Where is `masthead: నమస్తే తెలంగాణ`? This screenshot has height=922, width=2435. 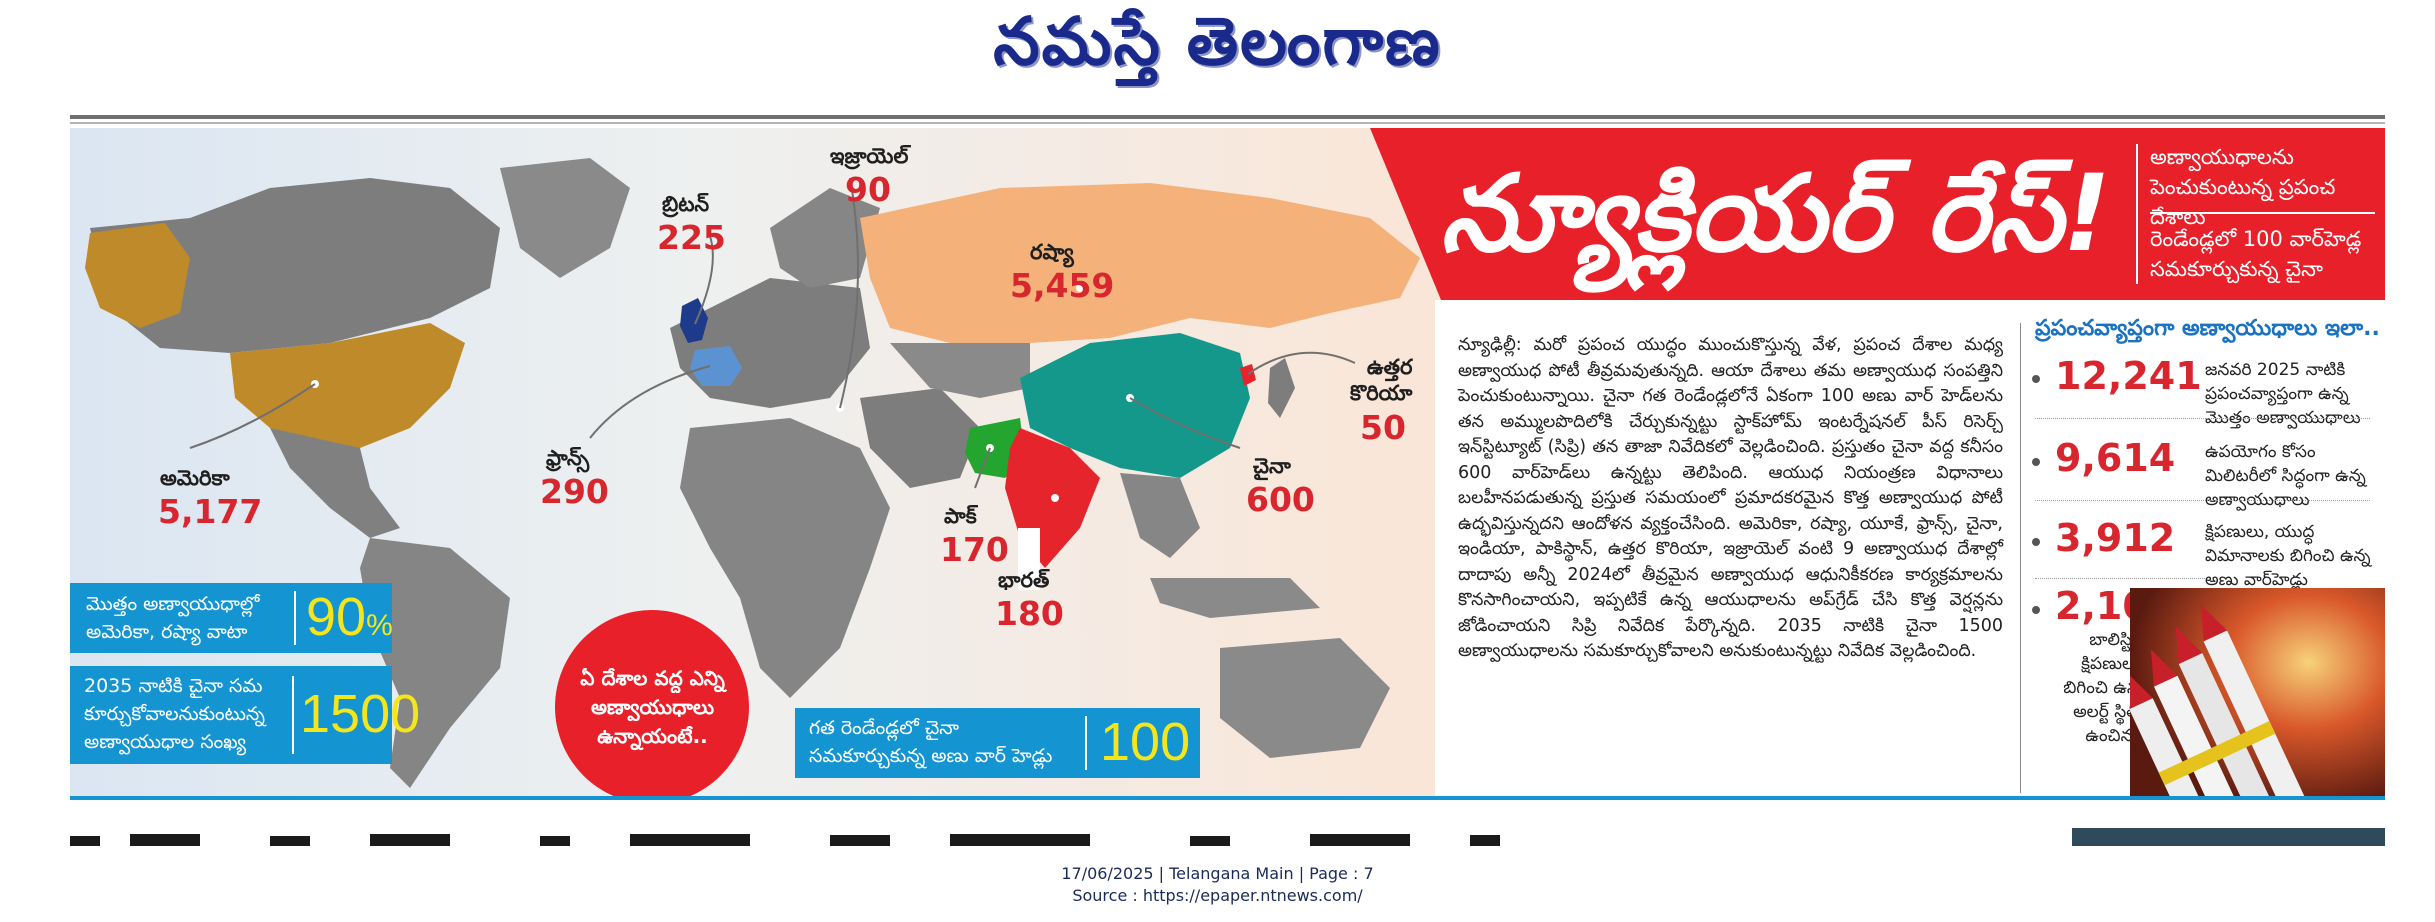 masthead: నమస్తే తెలంగాణ is located at coordinates (1217, 55).